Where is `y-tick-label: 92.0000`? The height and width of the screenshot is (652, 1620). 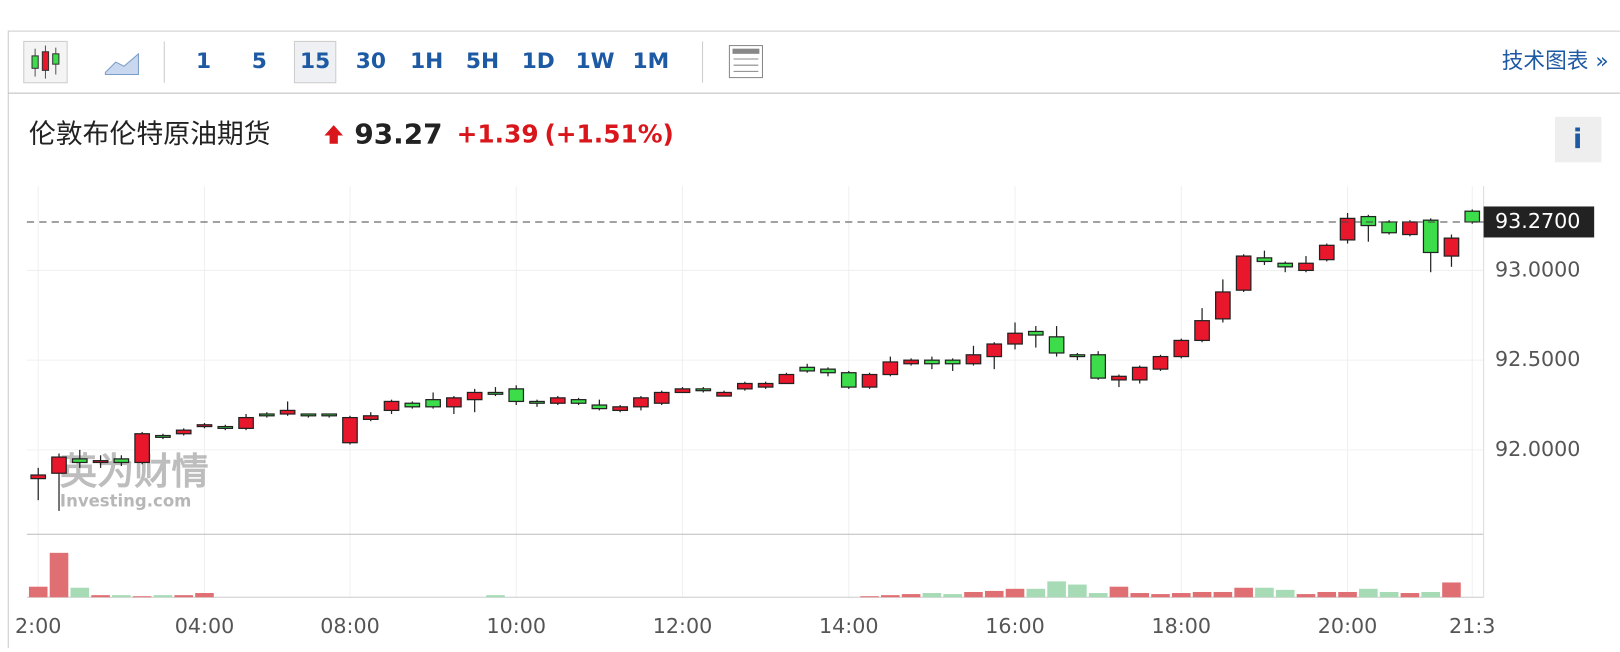
y-tick-label: 92.0000 is located at coordinates (1537, 449).